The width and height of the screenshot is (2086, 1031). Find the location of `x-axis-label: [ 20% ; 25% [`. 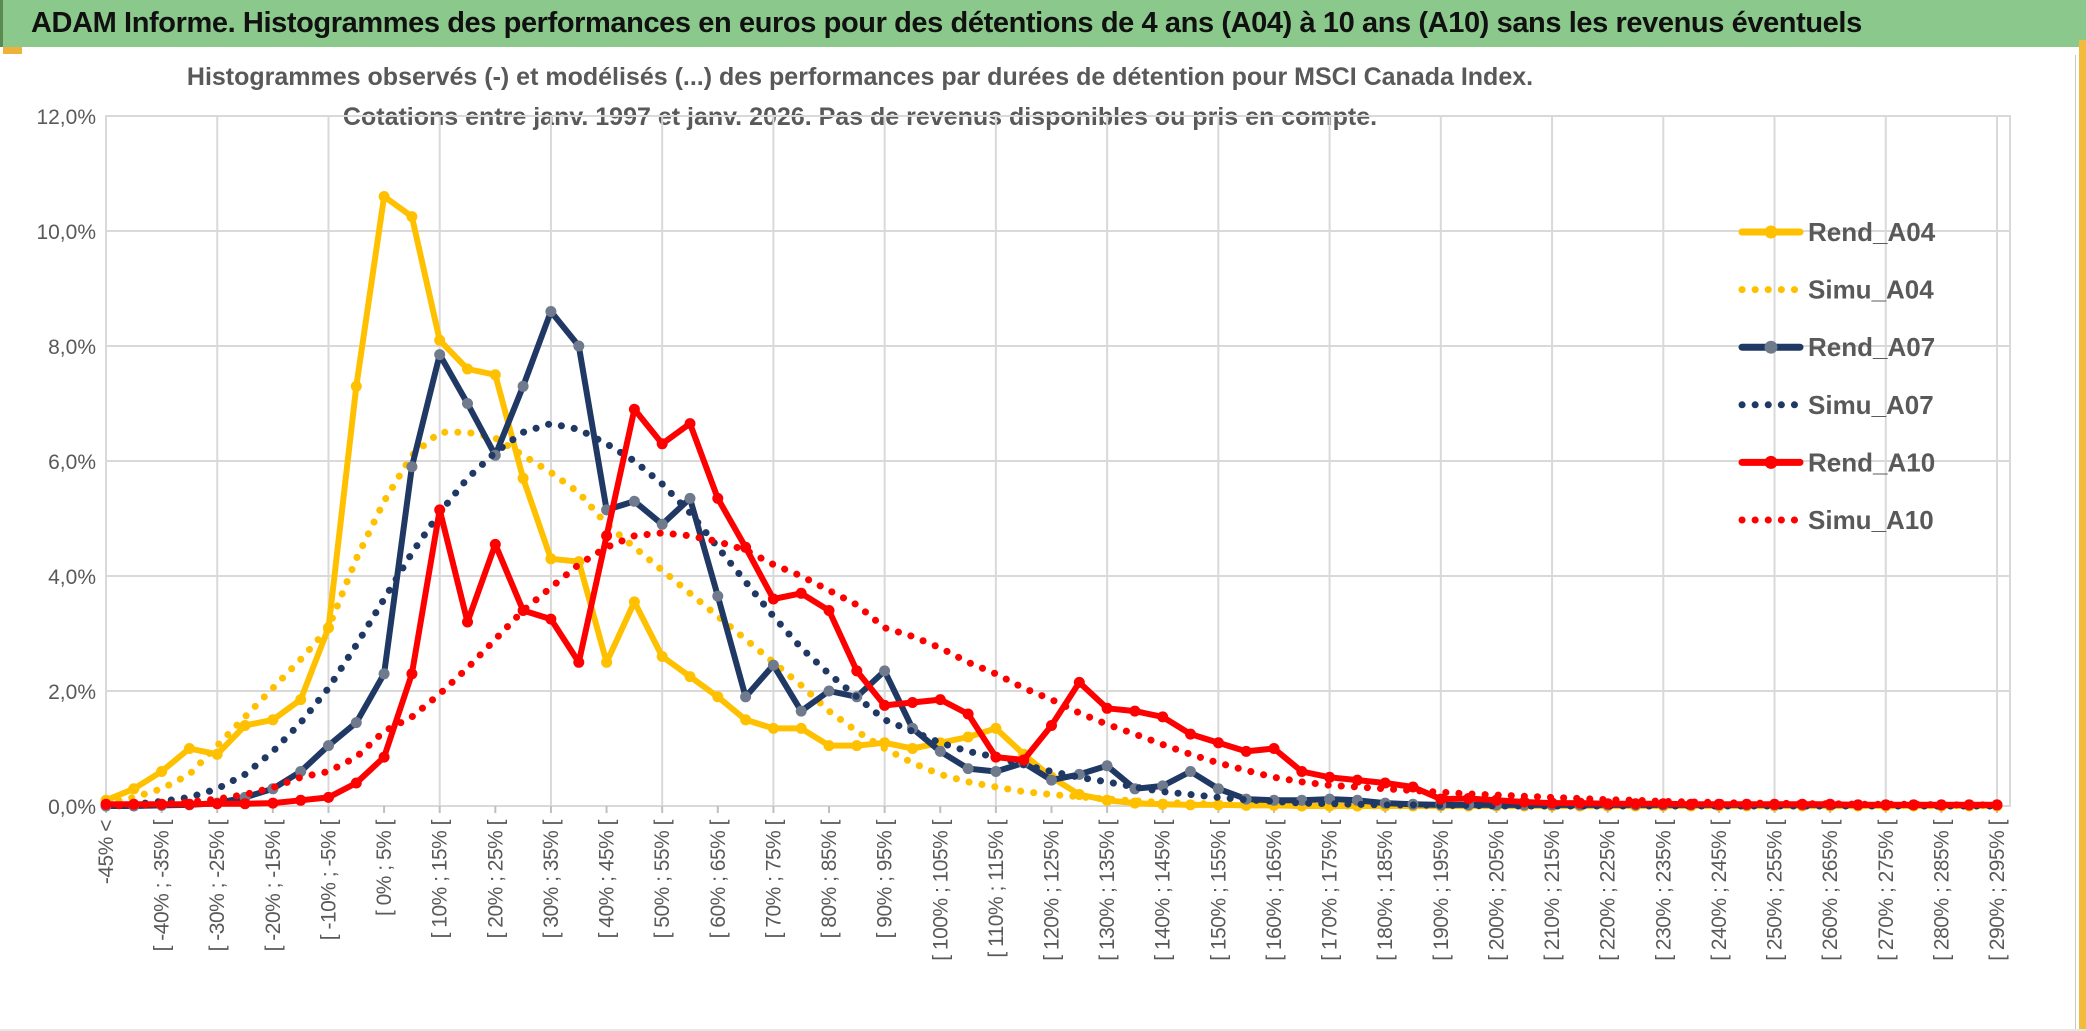

x-axis-label: [ 20% ; 25% [ is located at coordinates (495, 878).